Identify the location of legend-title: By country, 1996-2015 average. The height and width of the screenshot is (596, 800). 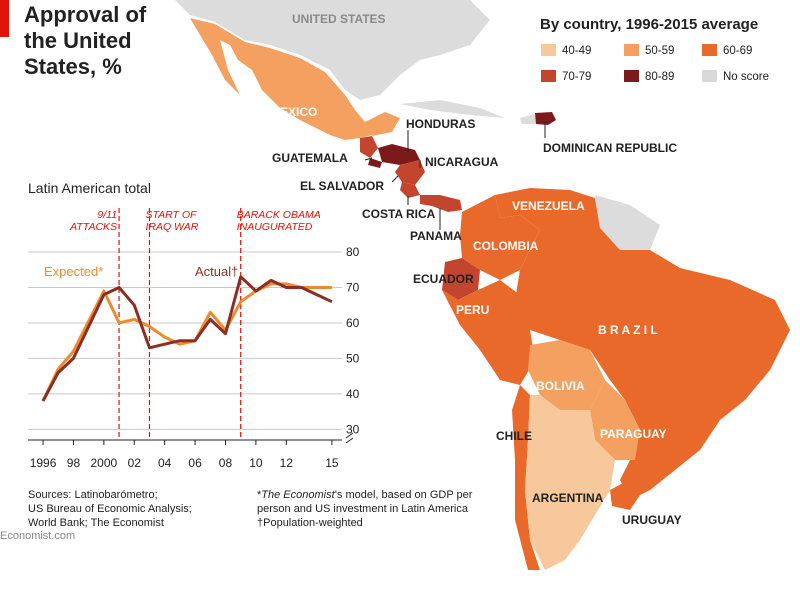
(649, 24).